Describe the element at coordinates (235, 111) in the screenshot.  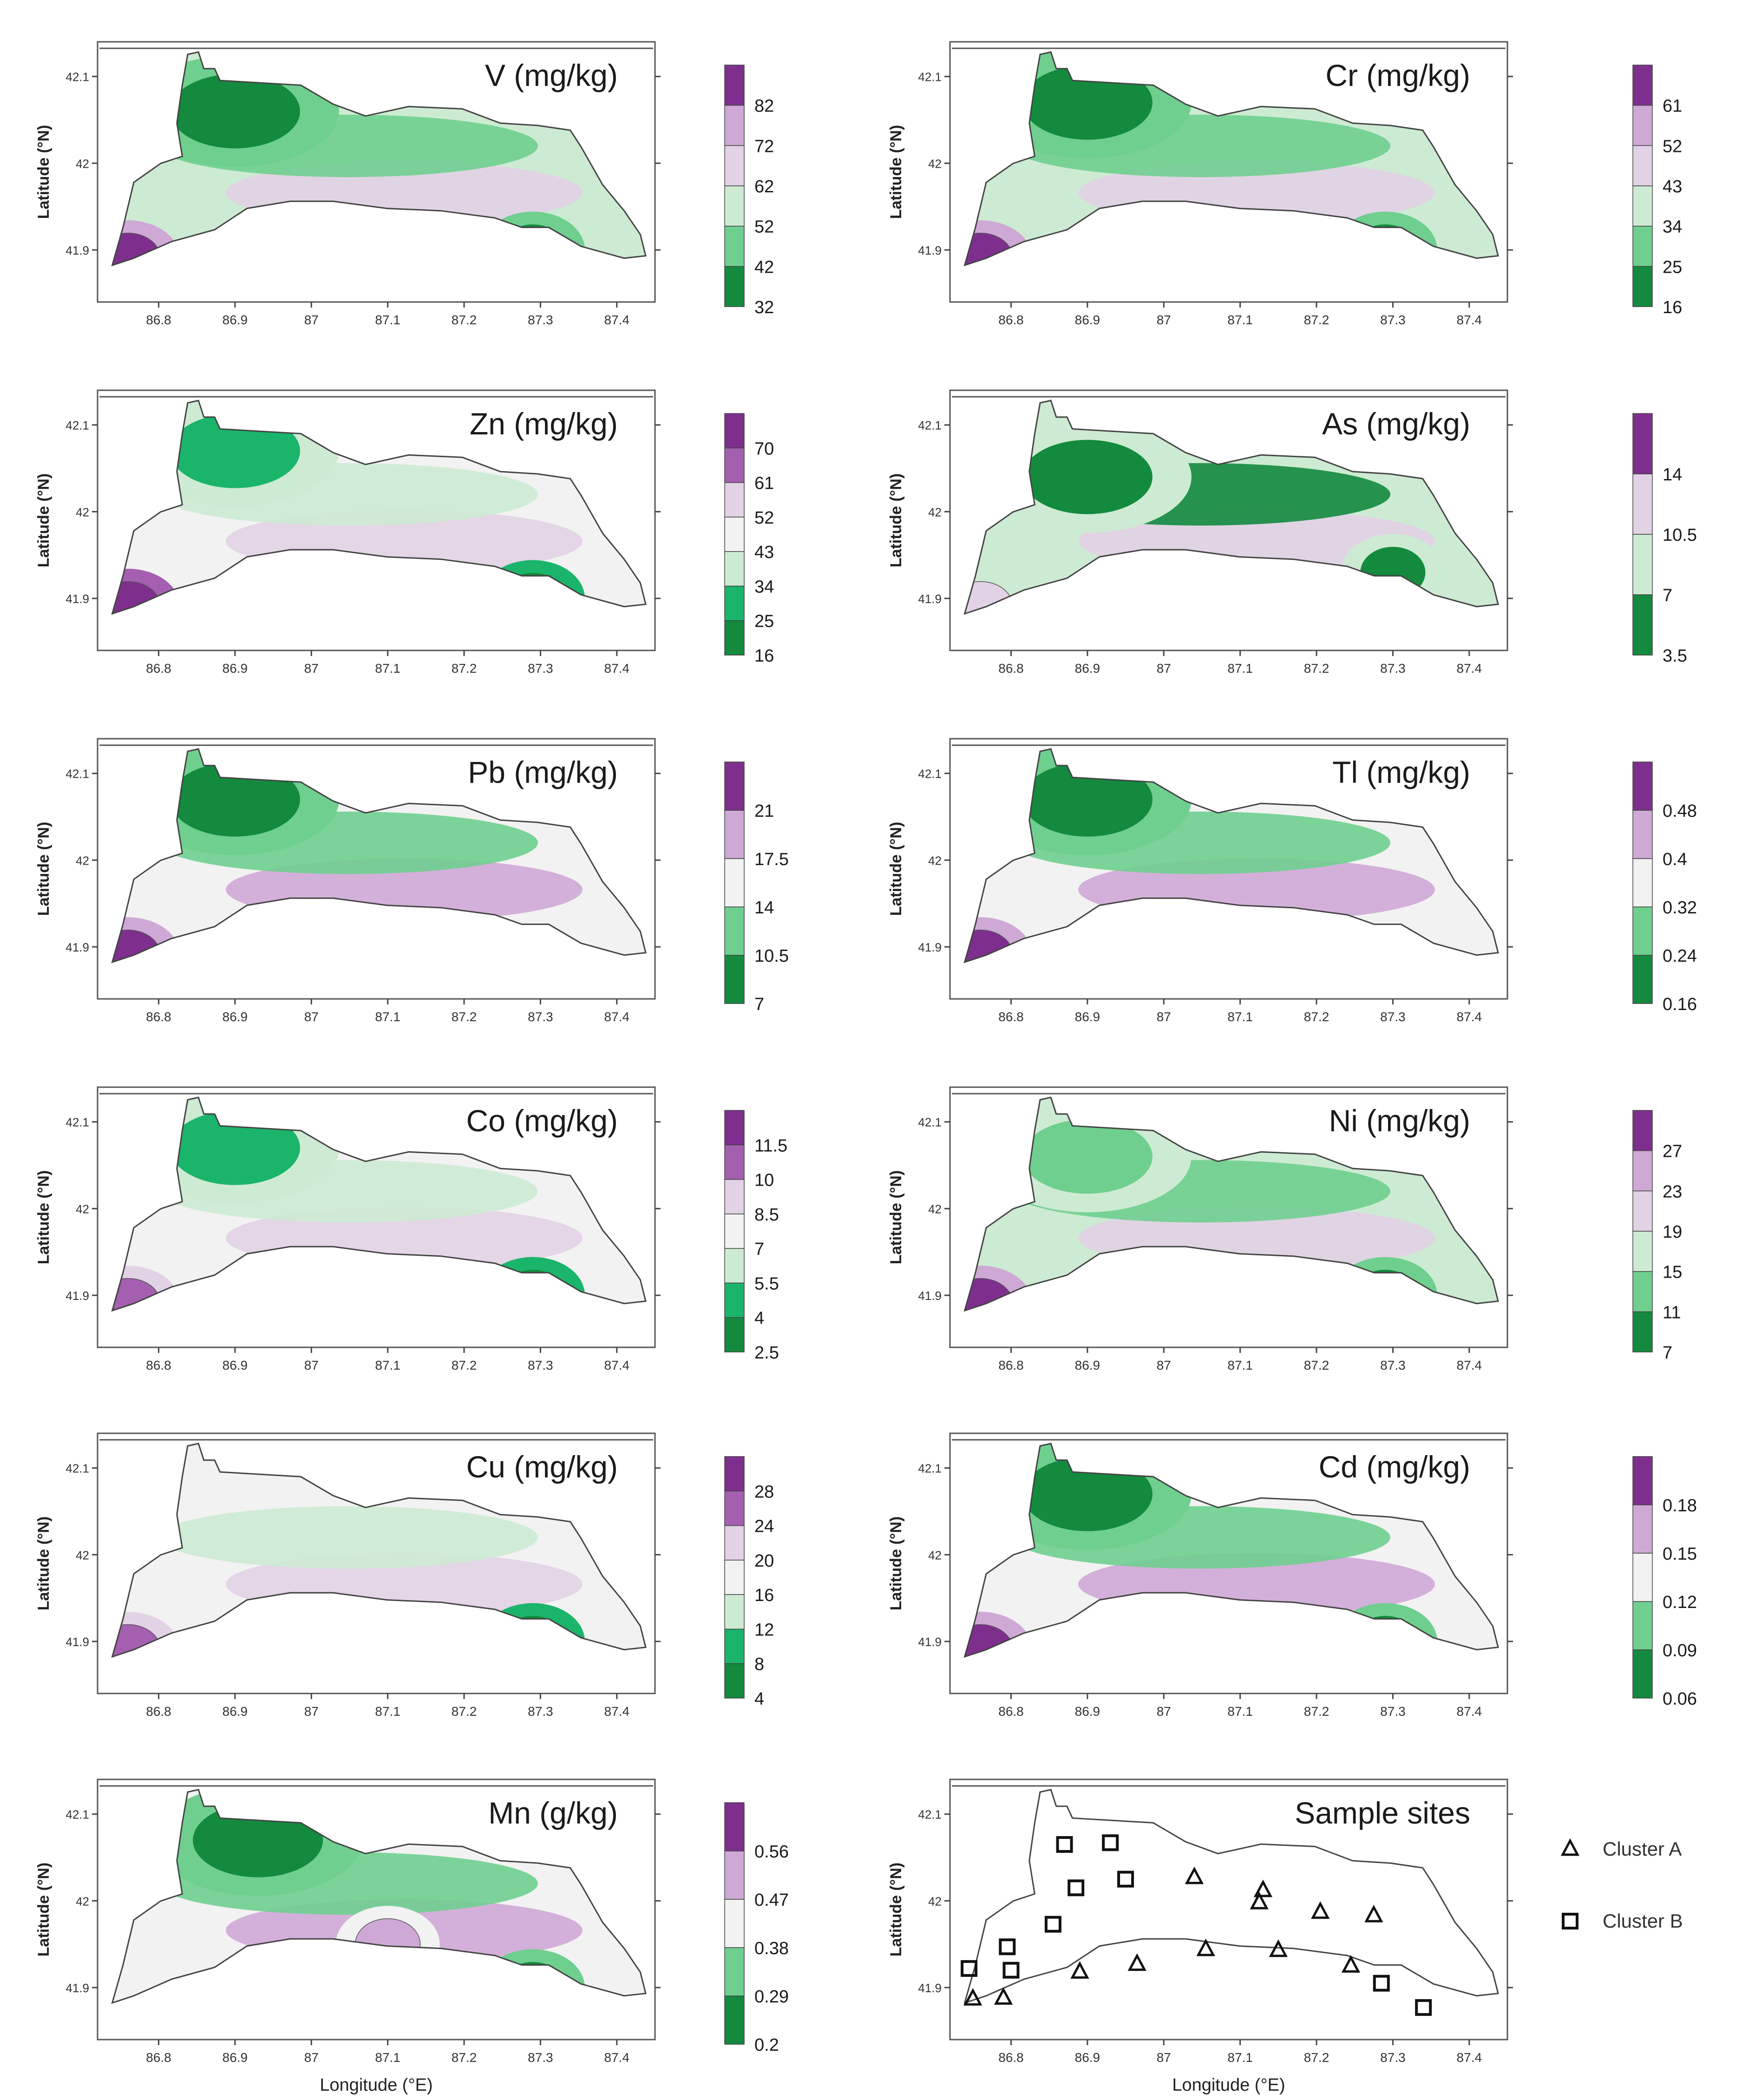
I see `feature-low-v-north-cove` at that location.